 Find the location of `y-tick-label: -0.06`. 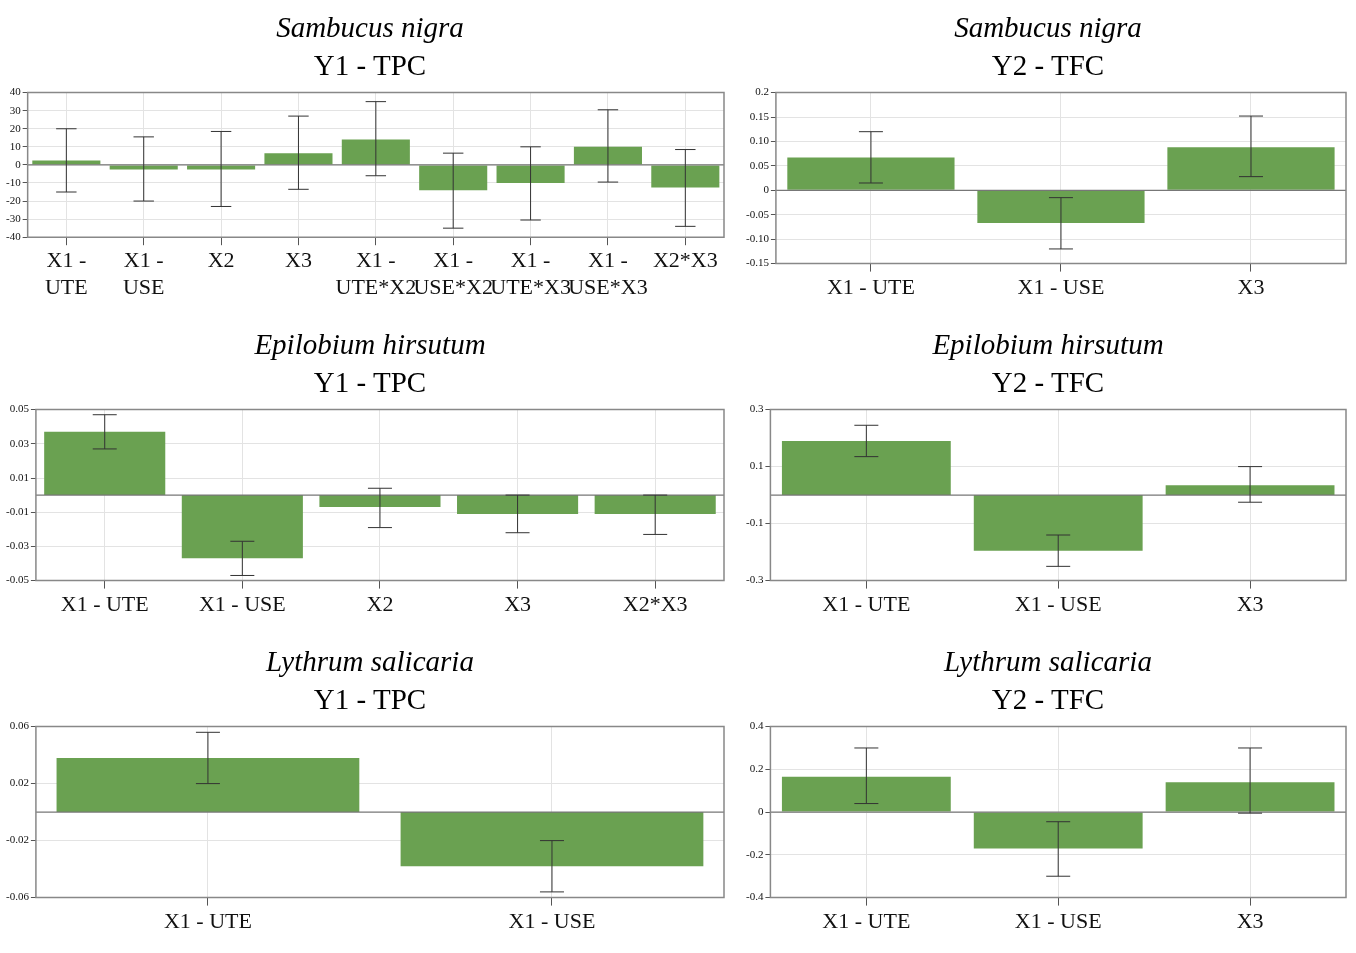

y-tick-label: -0.06 is located at coordinates (17, 896).